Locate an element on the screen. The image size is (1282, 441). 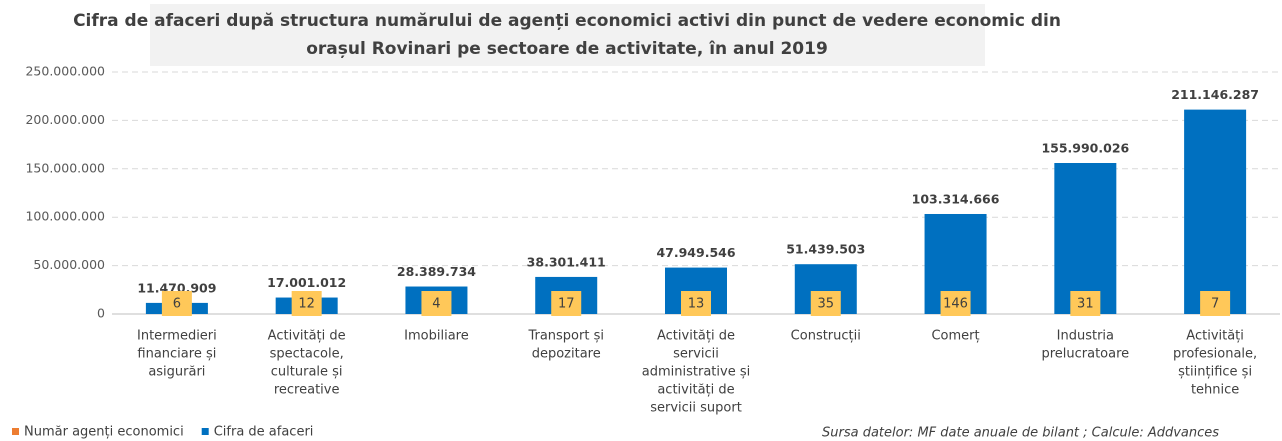
y-tick-label: 100.000.000 is located at coordinates (65, 216).